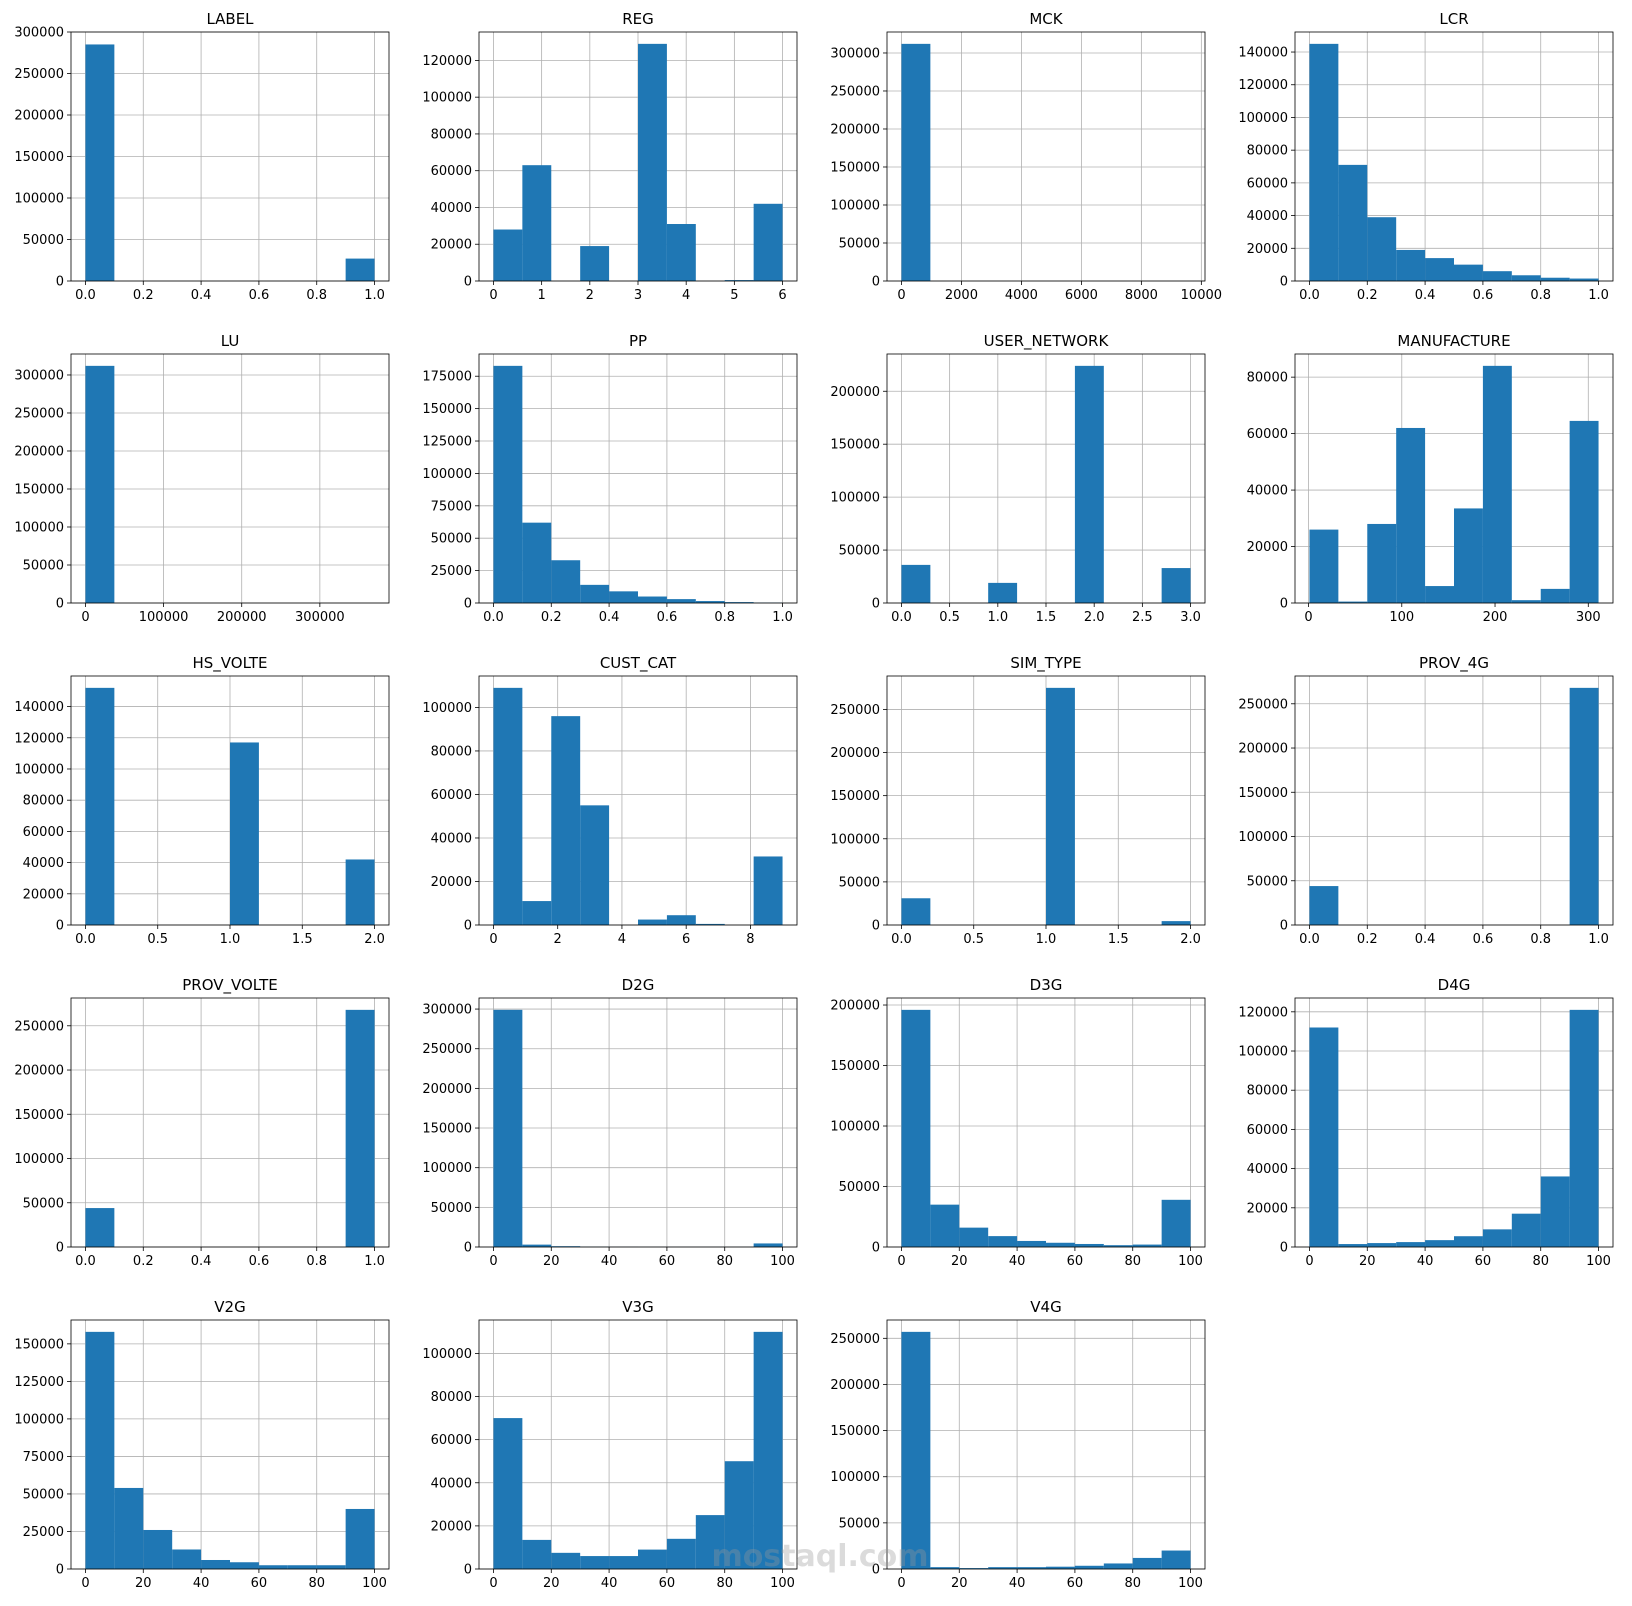 This screenshot has width=1632, height=1606. I want to click on x-tick-label: 5, so click(734, 295).